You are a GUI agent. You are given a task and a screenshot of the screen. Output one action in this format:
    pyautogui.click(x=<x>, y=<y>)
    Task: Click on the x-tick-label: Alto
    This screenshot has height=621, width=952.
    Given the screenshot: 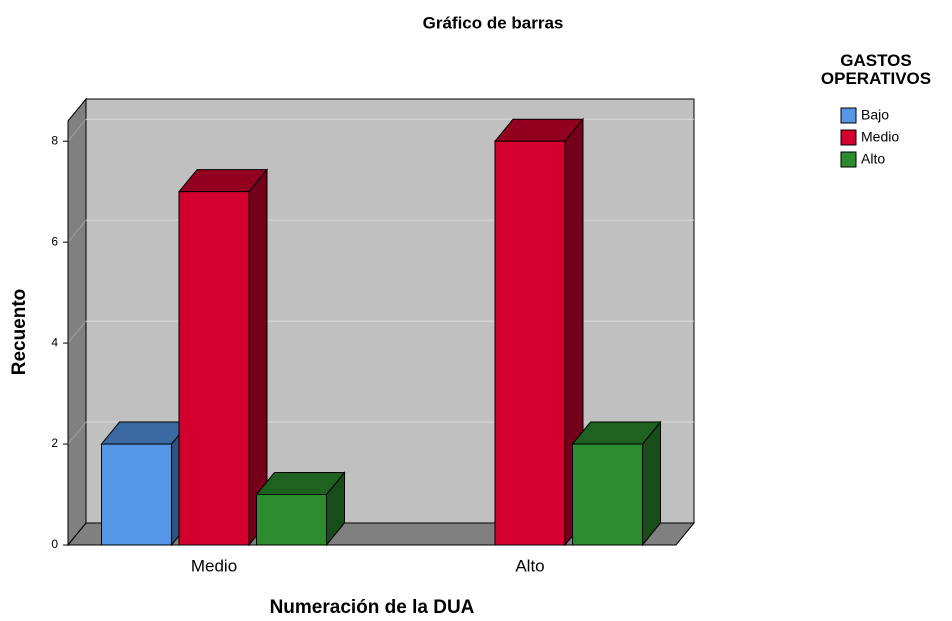 What is the action you would take?
    pyautogui.click(x=529, y=565)
    